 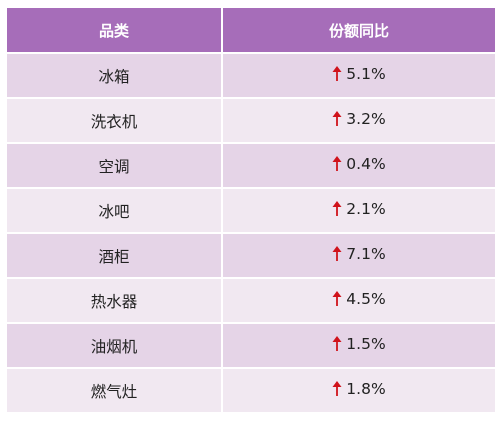 I want to click on yoy-change-value-group: 0.4%, so click(x=359, y=164).